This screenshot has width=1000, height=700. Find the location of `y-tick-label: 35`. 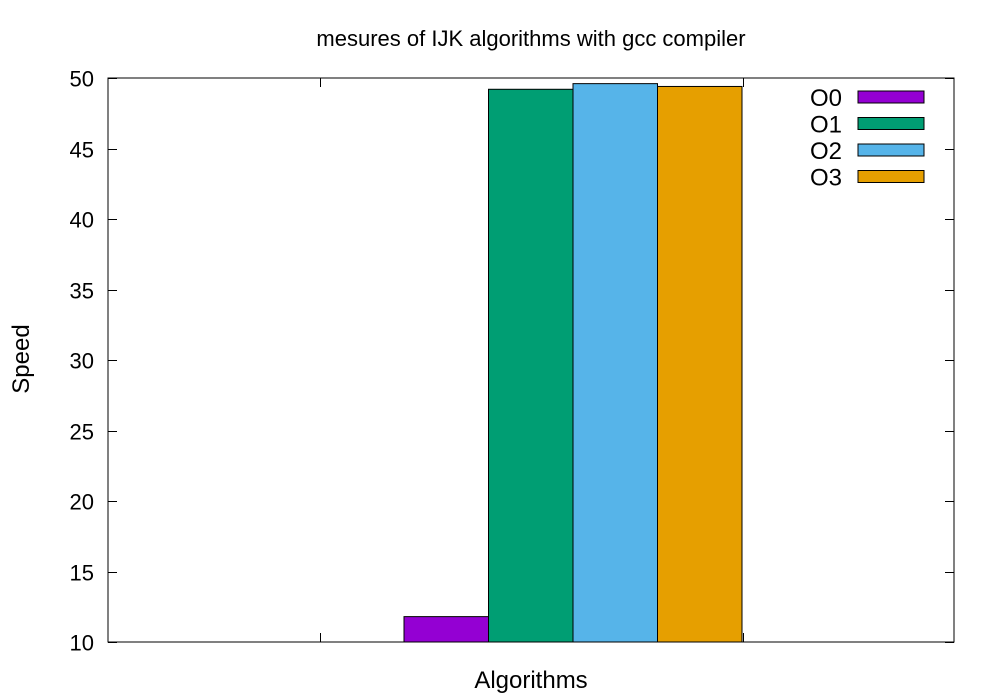

y-tick-label: 35 is located at coordinates (82, 291).